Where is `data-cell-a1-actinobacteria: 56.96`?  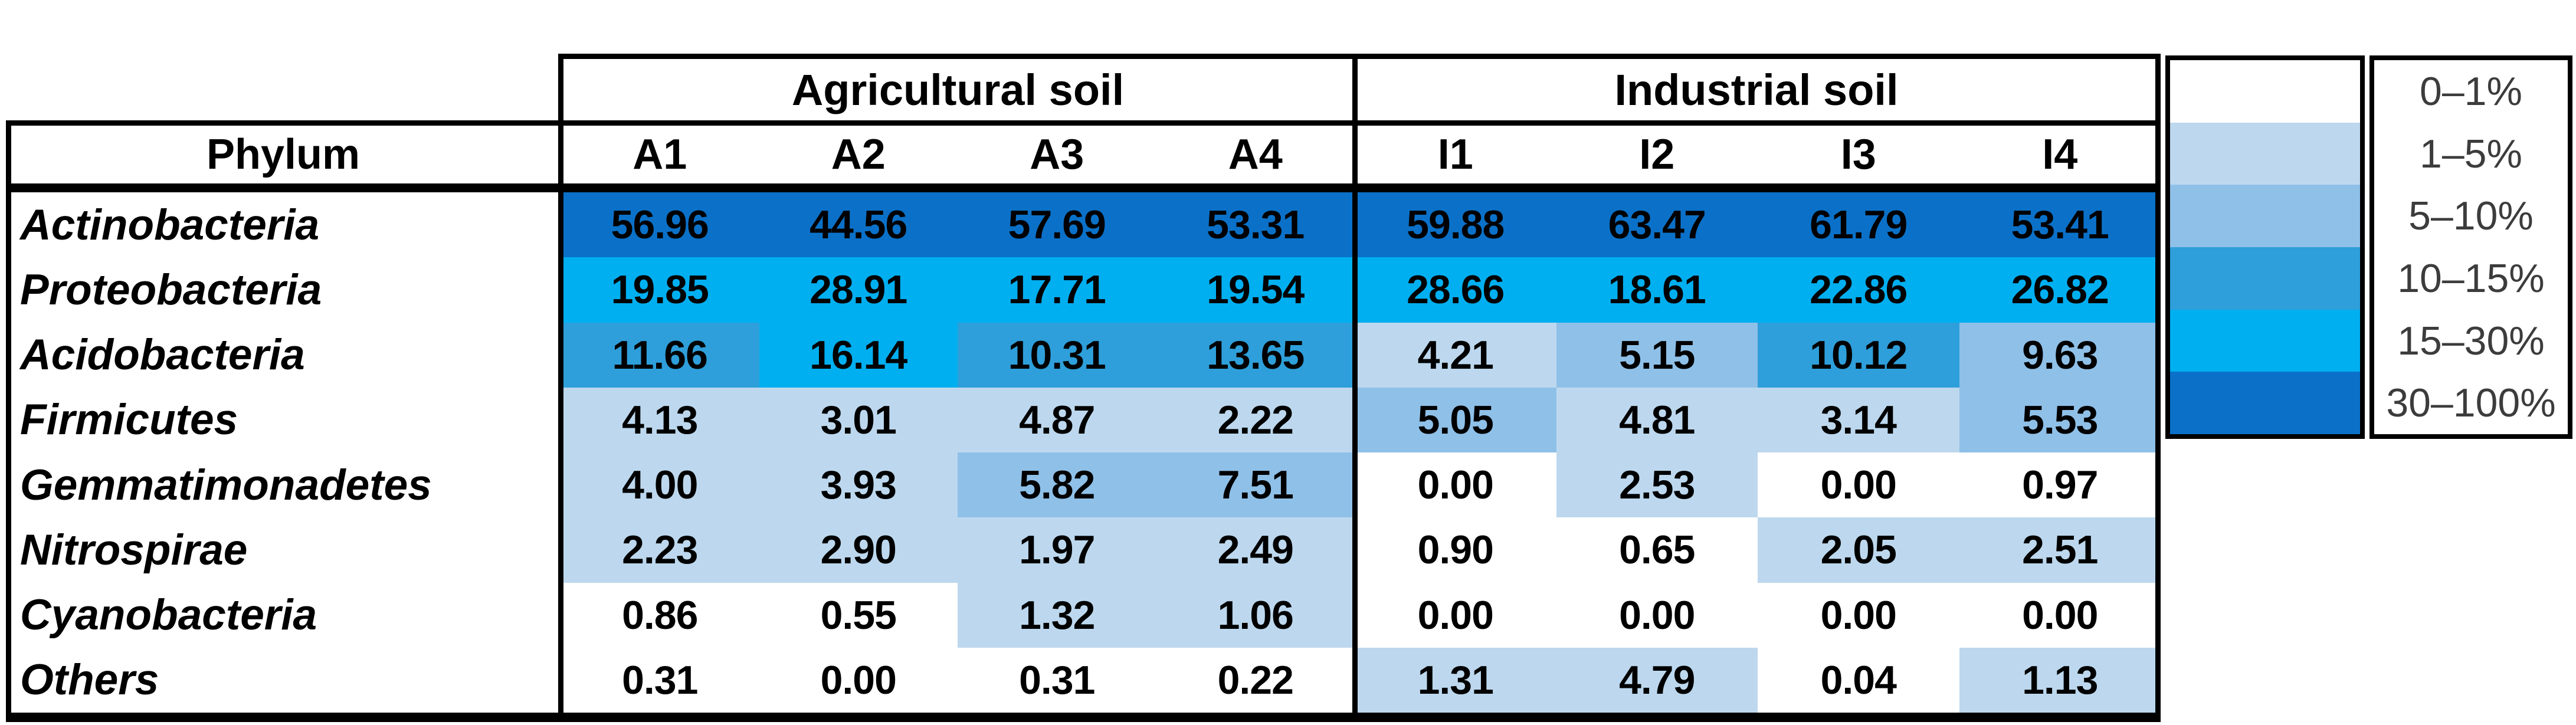 data-cell-a1-actinobacteria: 56.96 is located at coordinates (660, 225).